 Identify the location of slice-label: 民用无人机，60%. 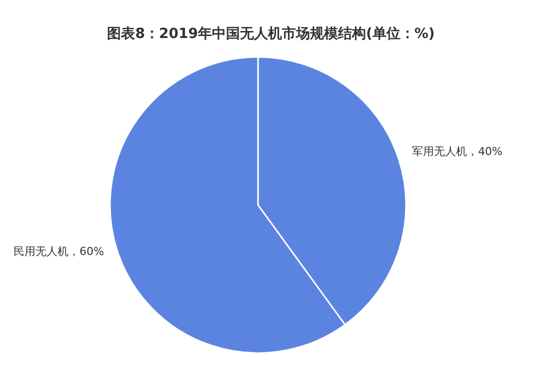
(58, 251).